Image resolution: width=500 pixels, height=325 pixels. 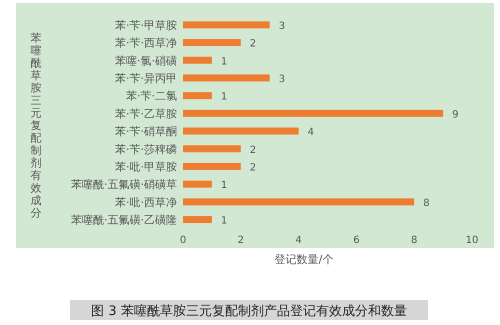 What do you see at coordinates (298, 240) in the screenshot?
I see `x-tick-label: 4` at bounding box center [298, 240].